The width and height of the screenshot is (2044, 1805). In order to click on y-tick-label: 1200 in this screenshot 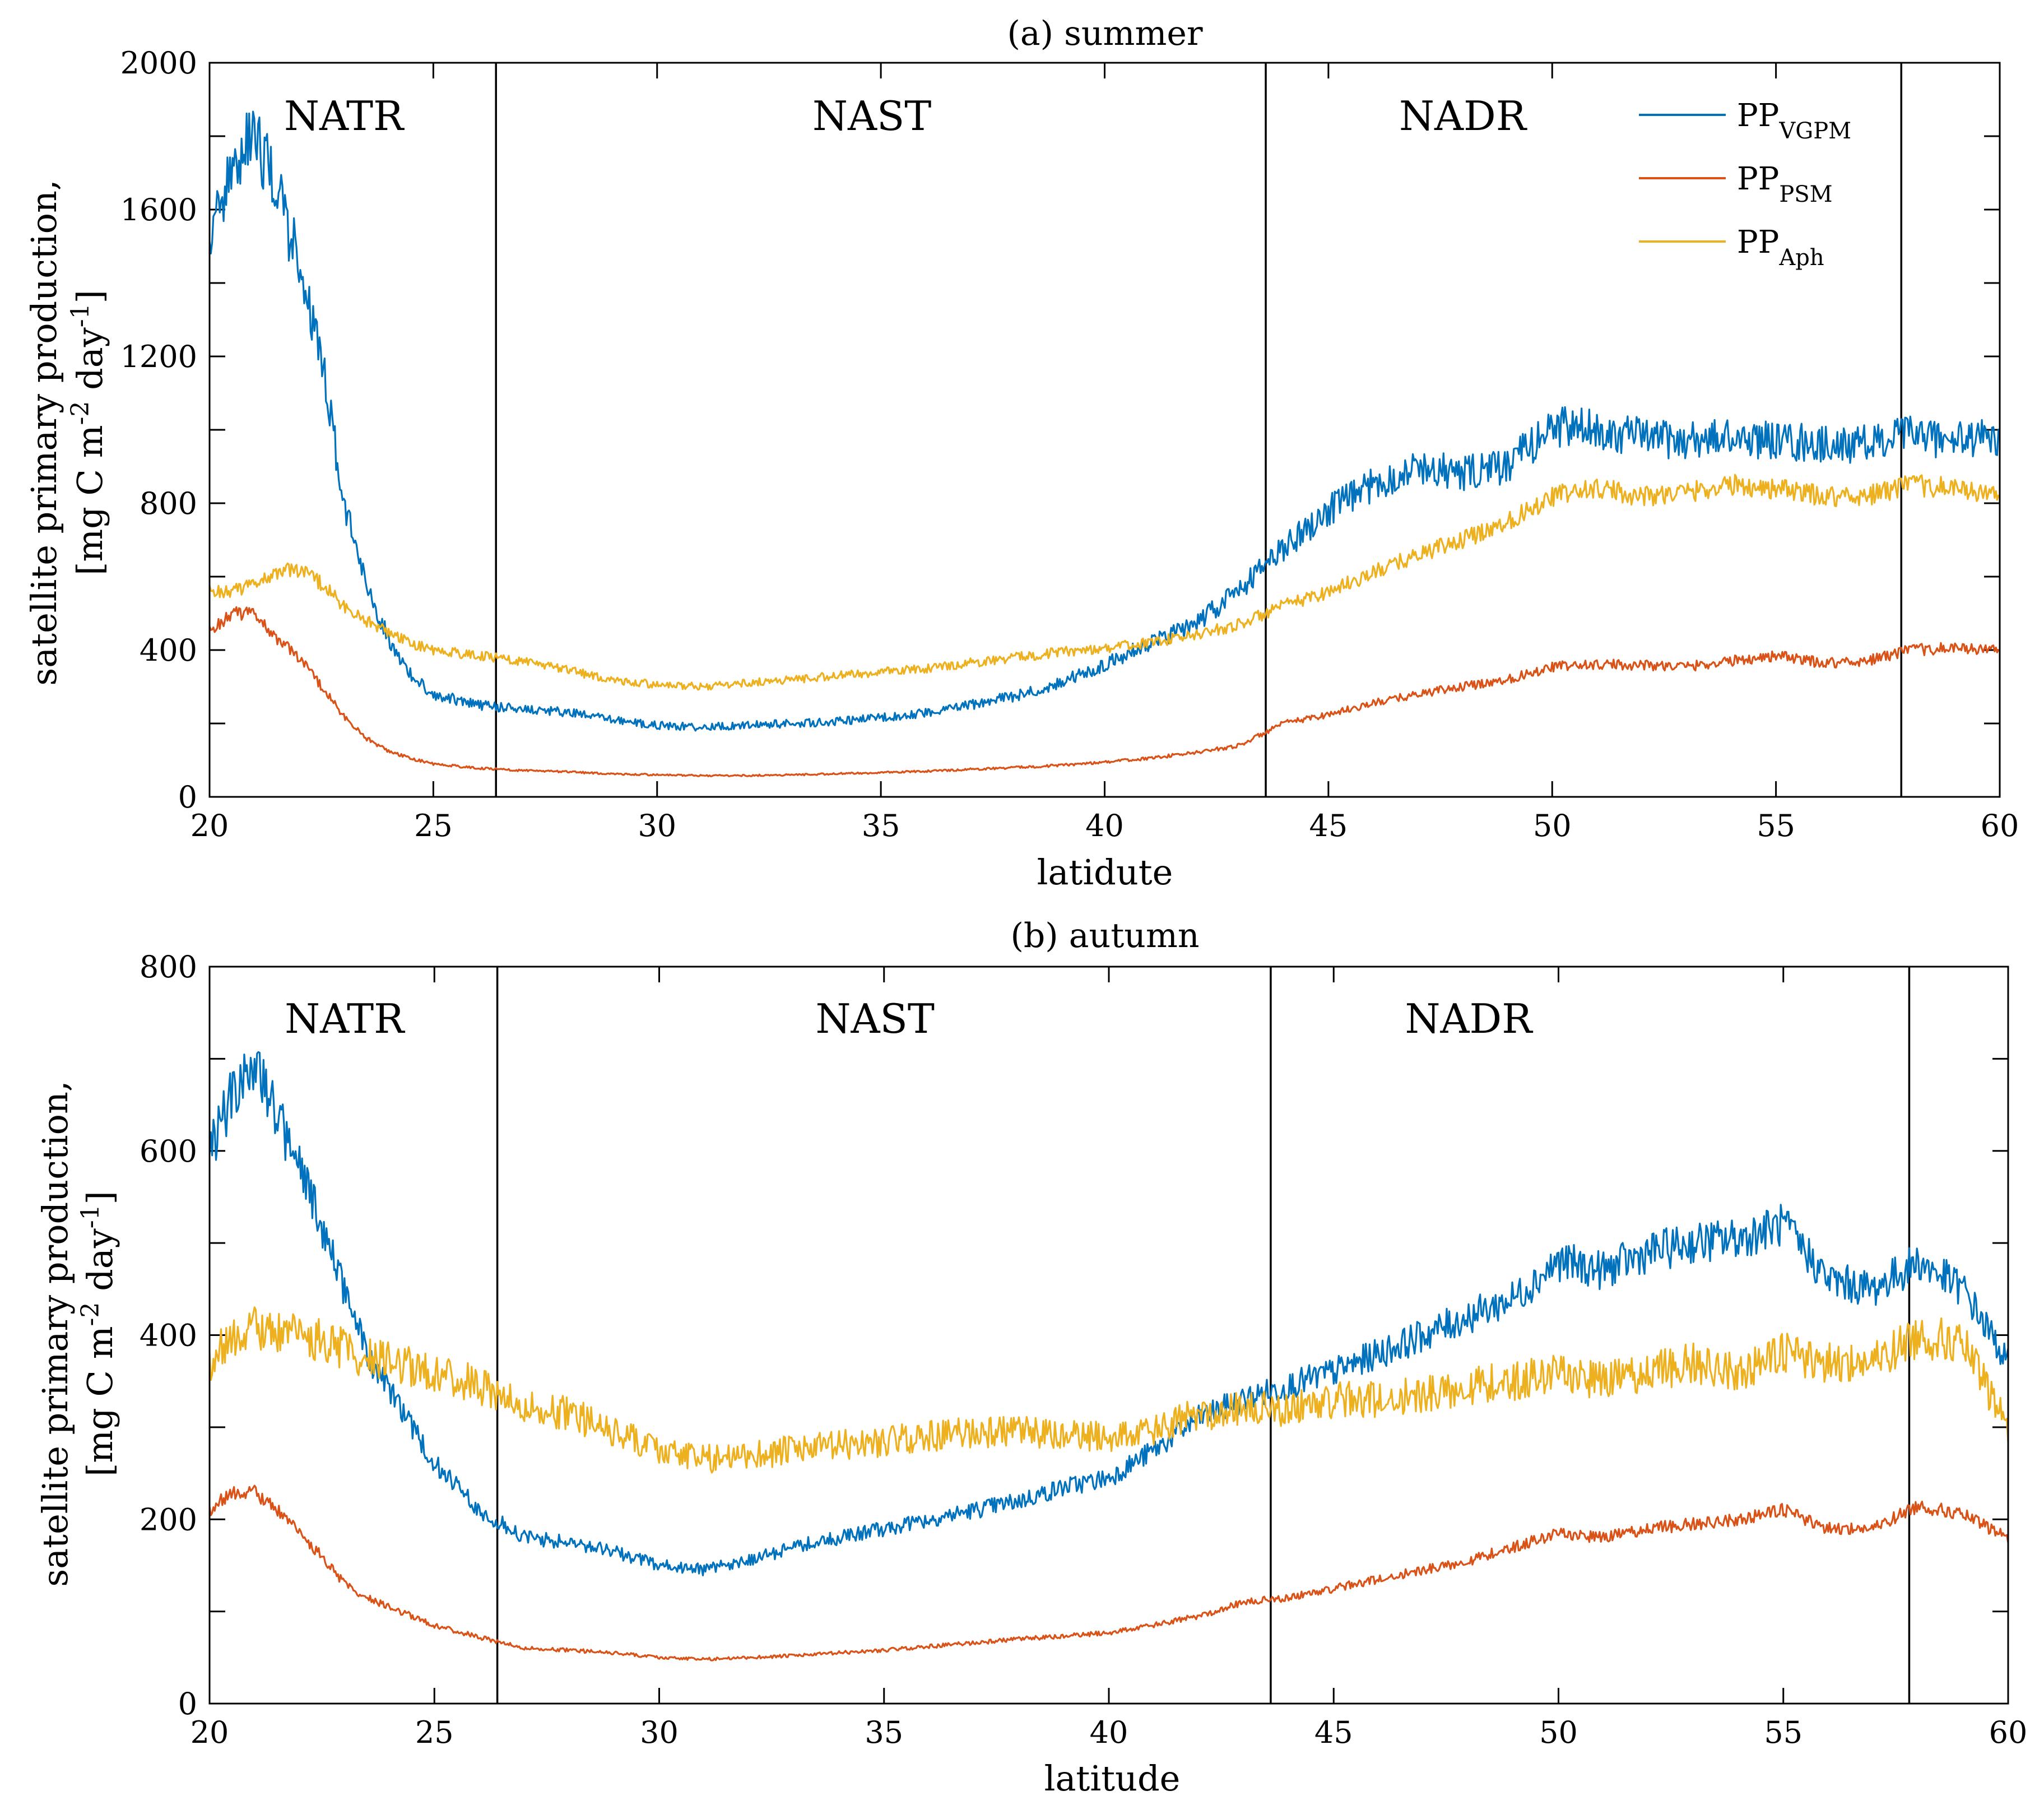, I will do `click(158, 357)`.